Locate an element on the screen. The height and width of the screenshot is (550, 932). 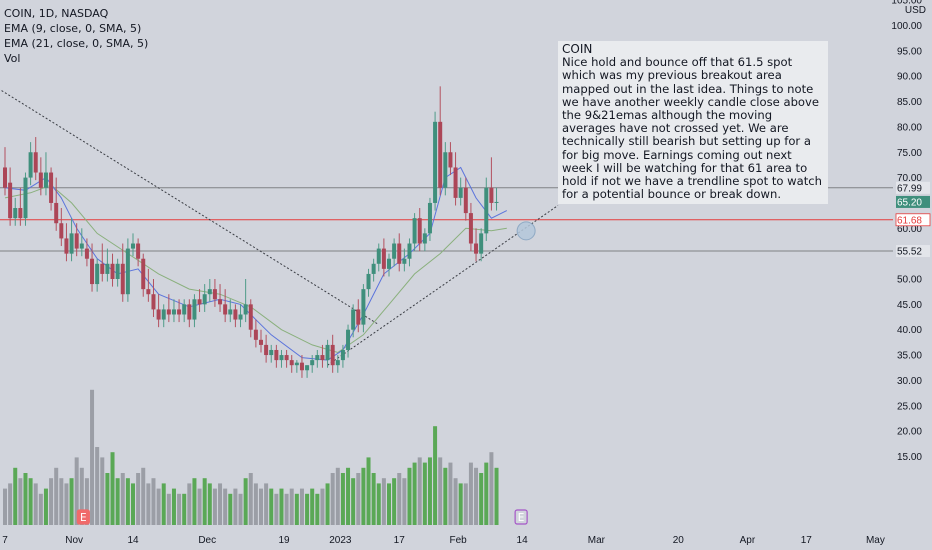
price-tick: 95.00 is located at coordinates (909, 51).